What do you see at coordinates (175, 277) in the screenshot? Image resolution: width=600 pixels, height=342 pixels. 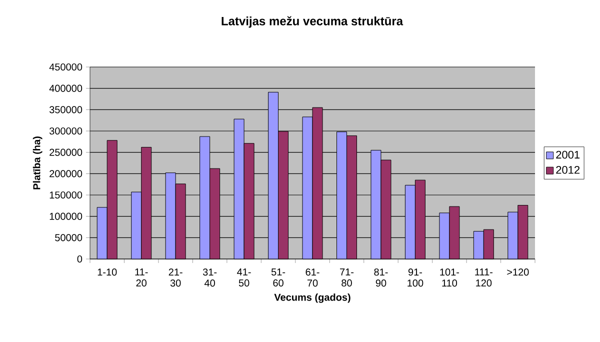 I see `x-tick-label: 21-30` at bounding box center [175, 277].